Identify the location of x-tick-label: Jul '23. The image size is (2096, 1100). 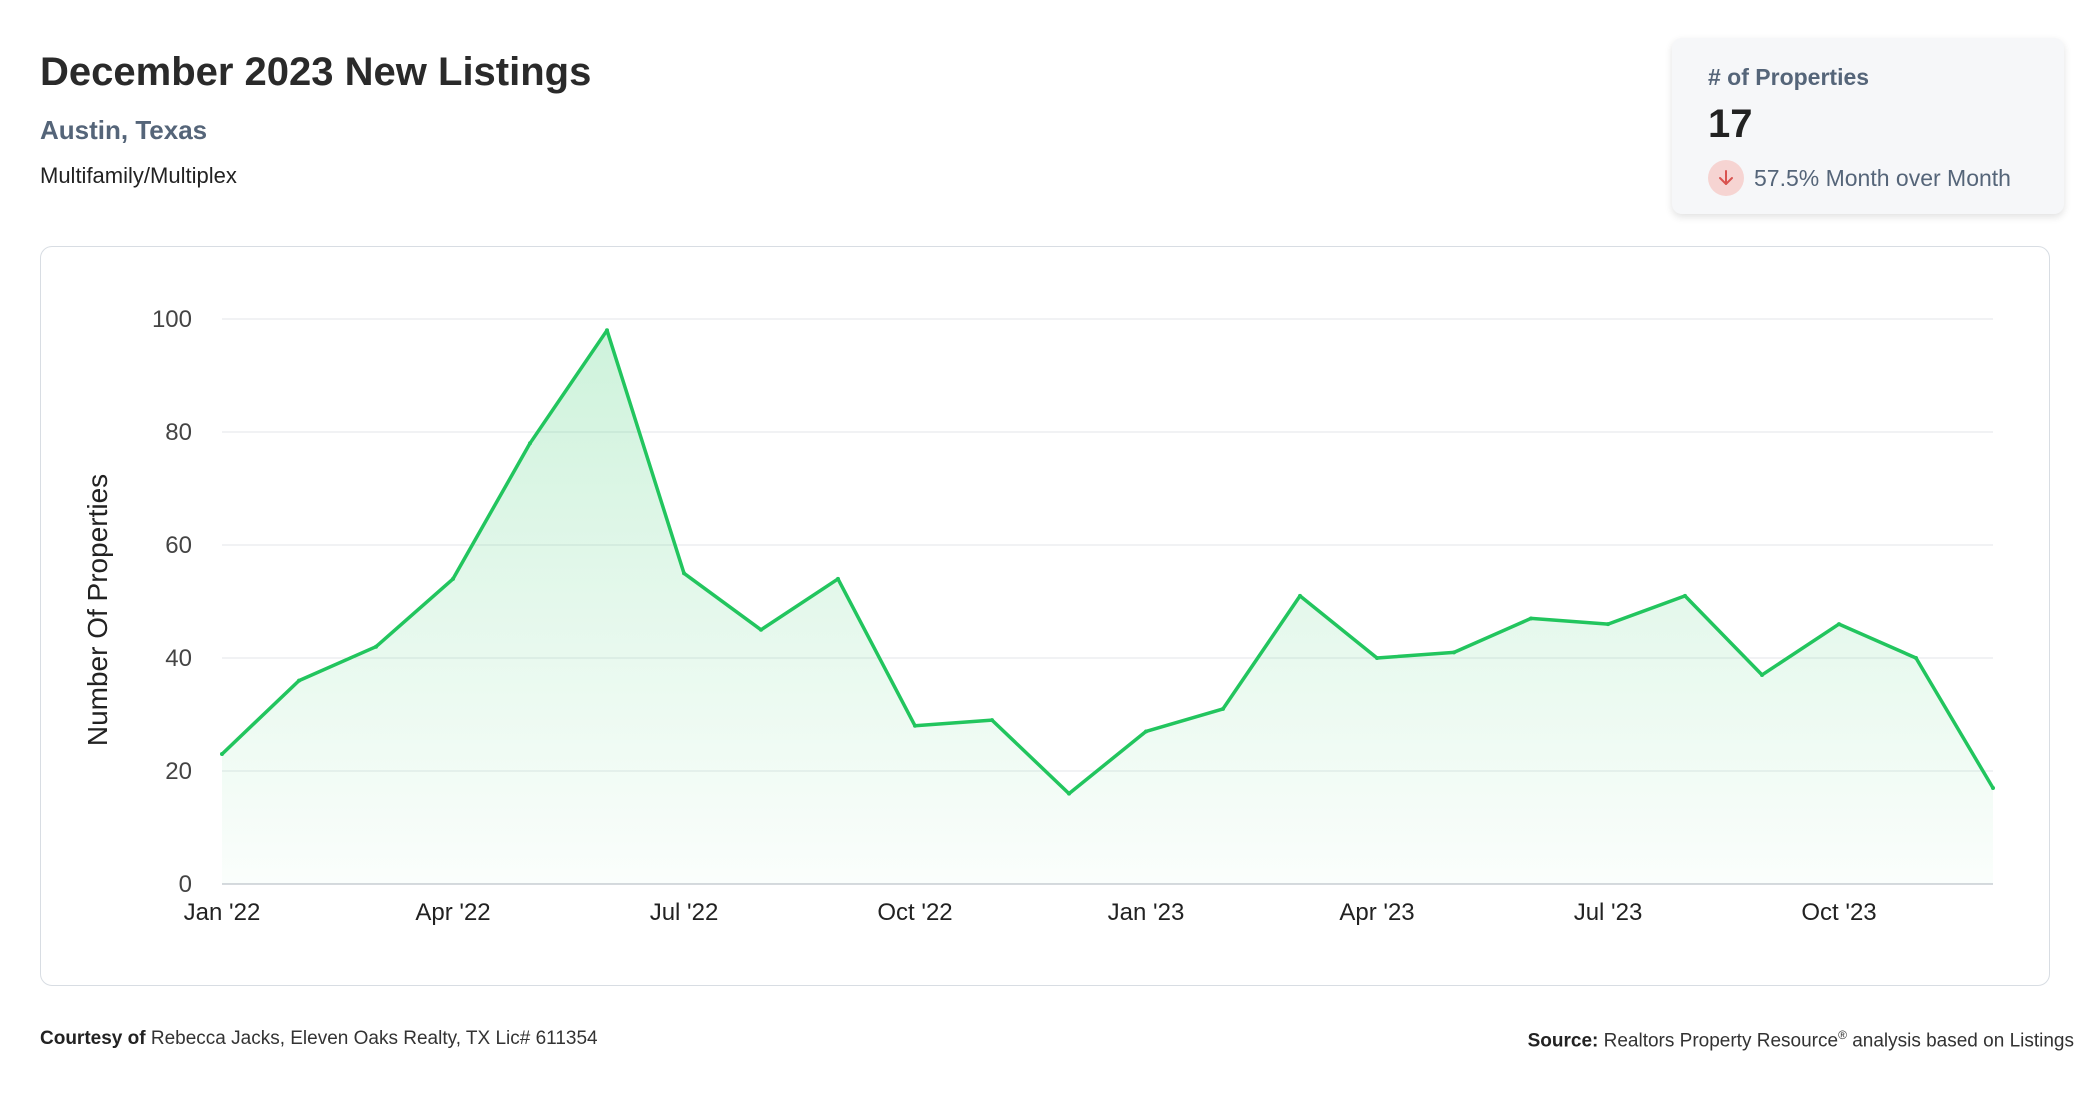
(1608, 912).